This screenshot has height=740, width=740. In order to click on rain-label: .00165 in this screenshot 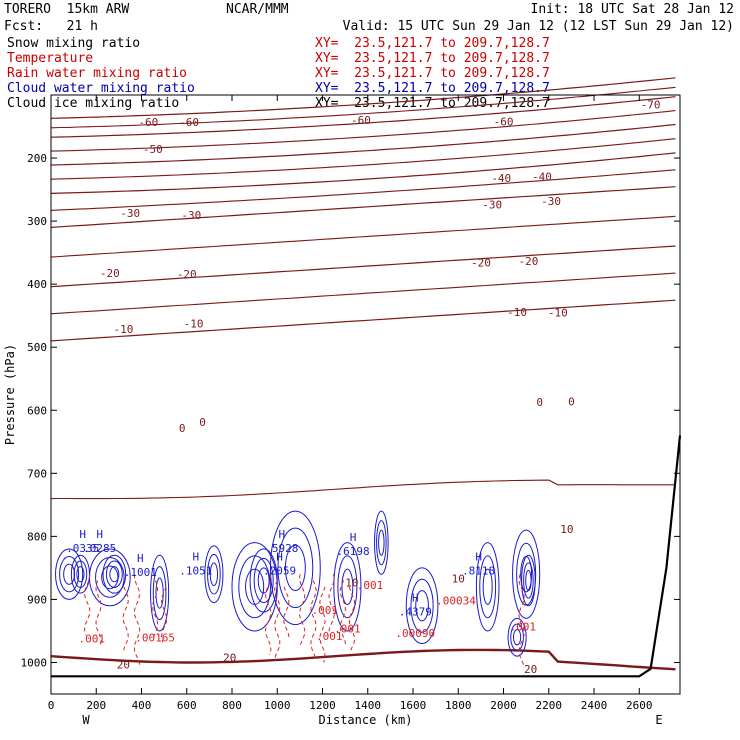, I will do `click(155, 637)`.